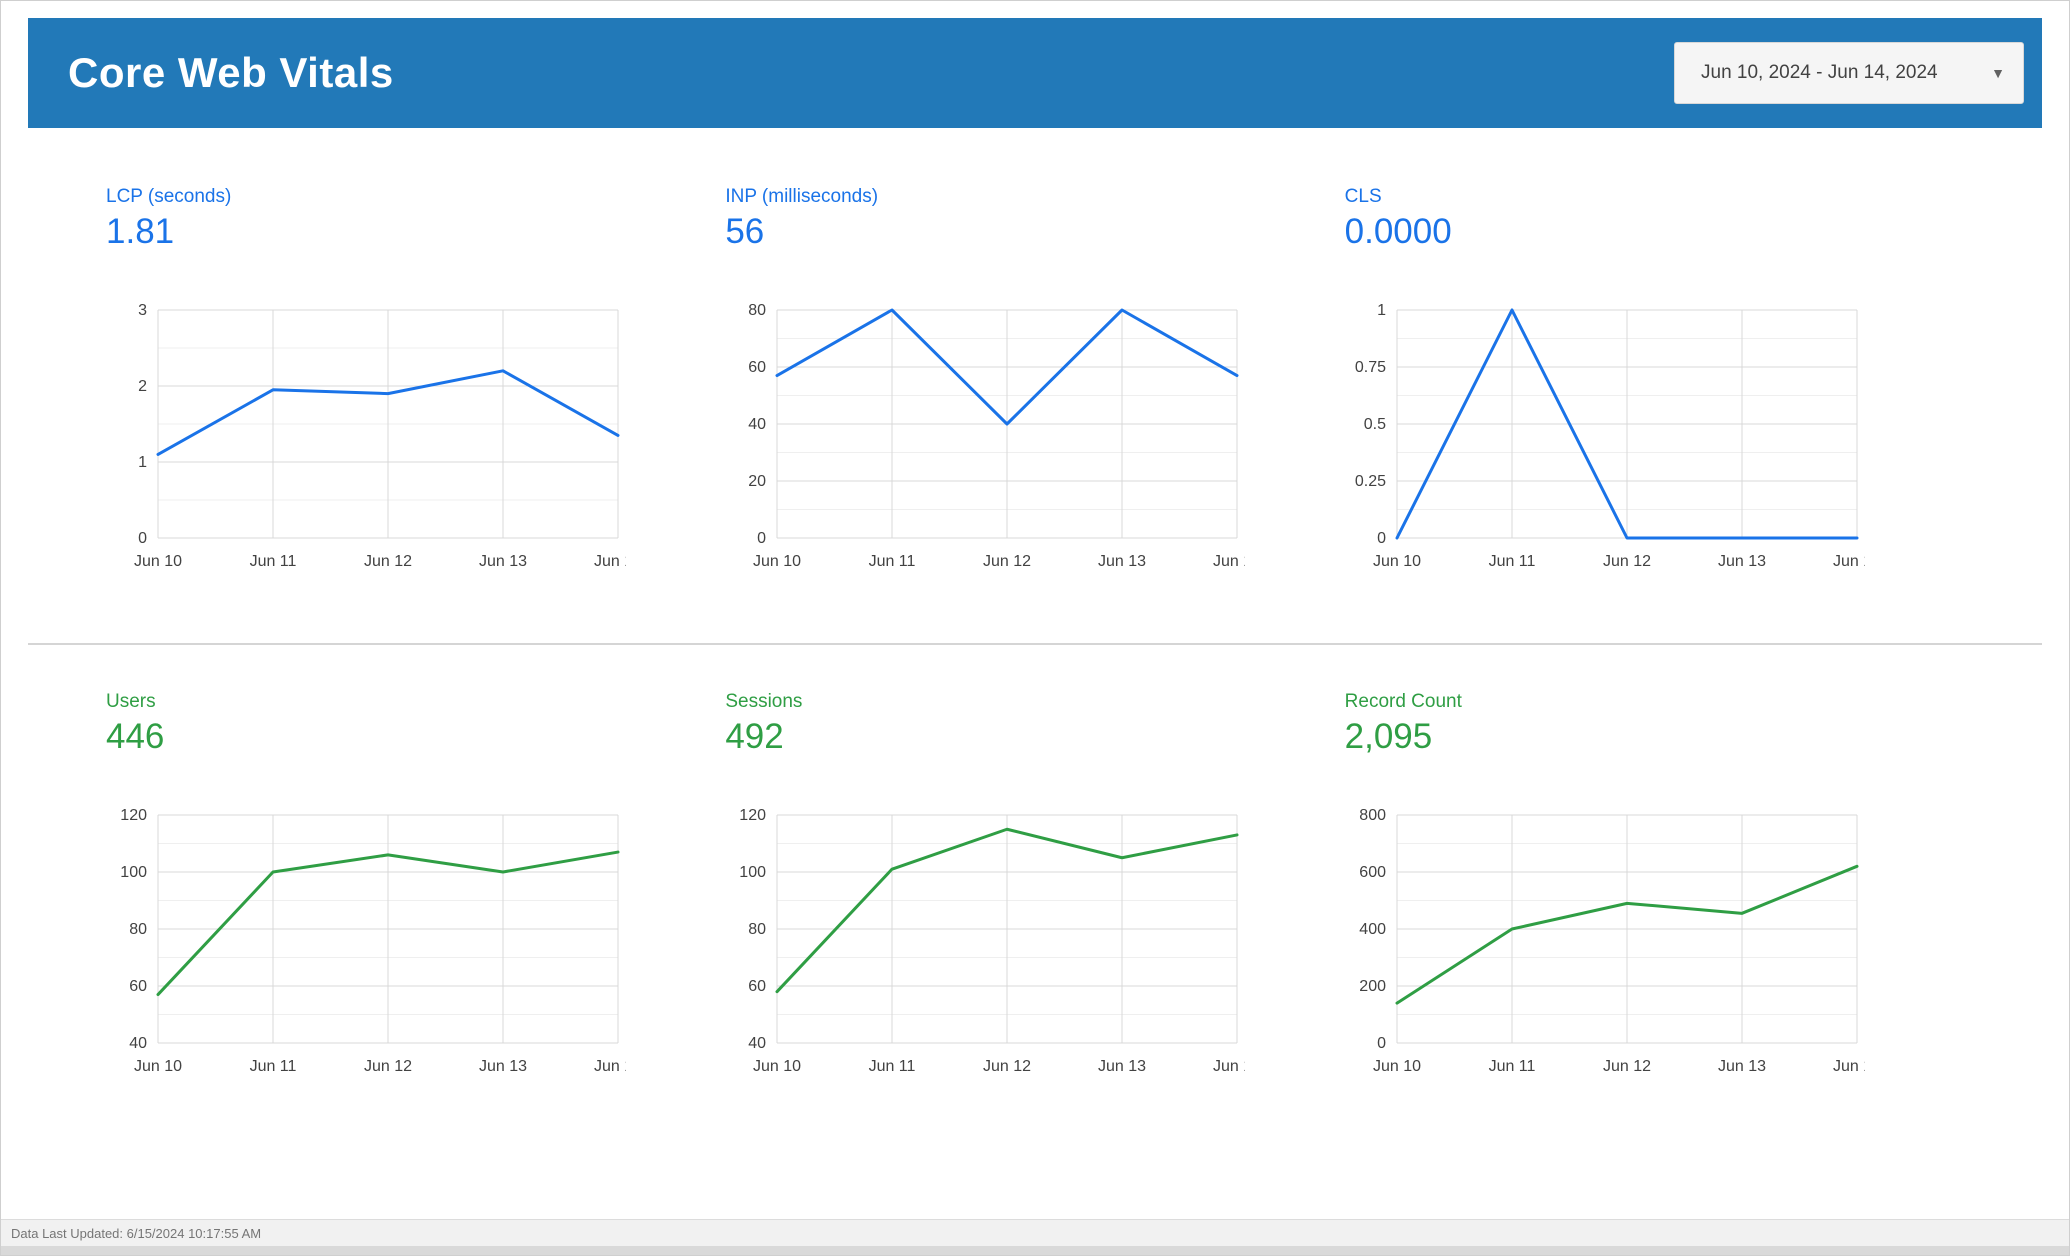  What do you see at coordinates (1819, 72) in the screenshot?
I see `date-range-value: Jun 10, 2024 - Jun 14, 2024` at bounding box center [1819, 72].